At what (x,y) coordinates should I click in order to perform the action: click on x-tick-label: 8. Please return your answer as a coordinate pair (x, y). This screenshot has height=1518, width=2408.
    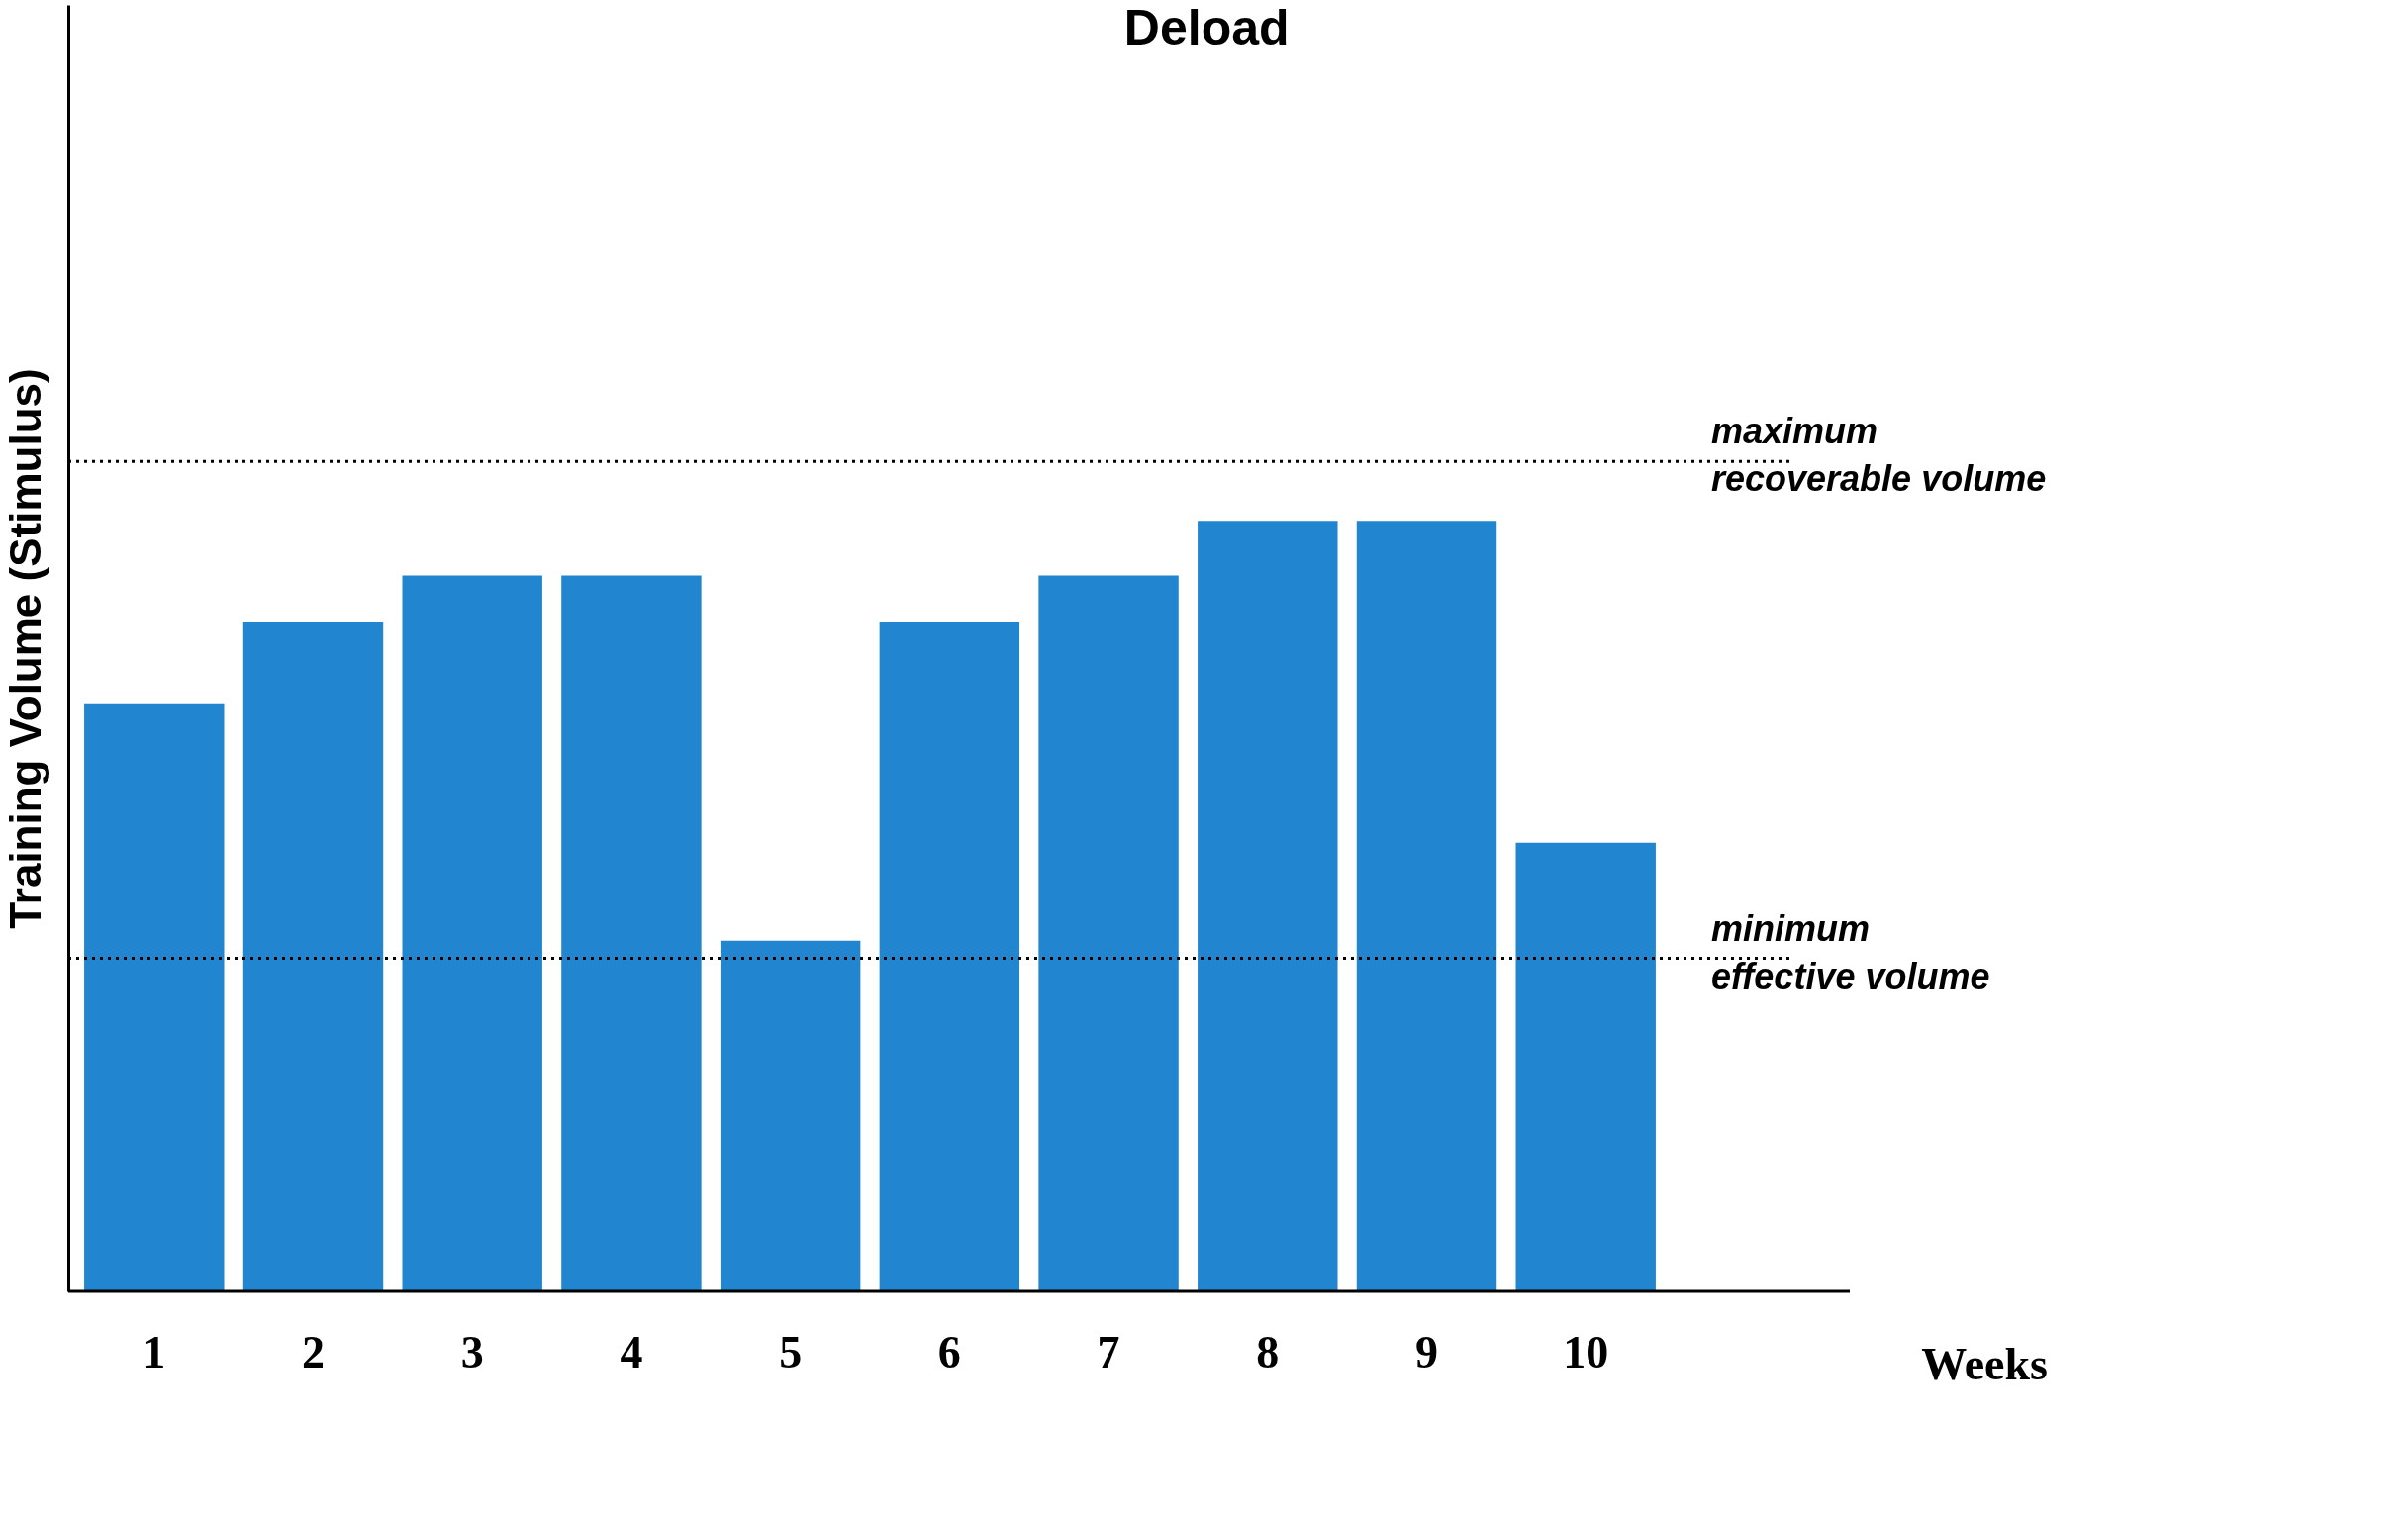
    Looking at the image, I should click on (1268, 1352).